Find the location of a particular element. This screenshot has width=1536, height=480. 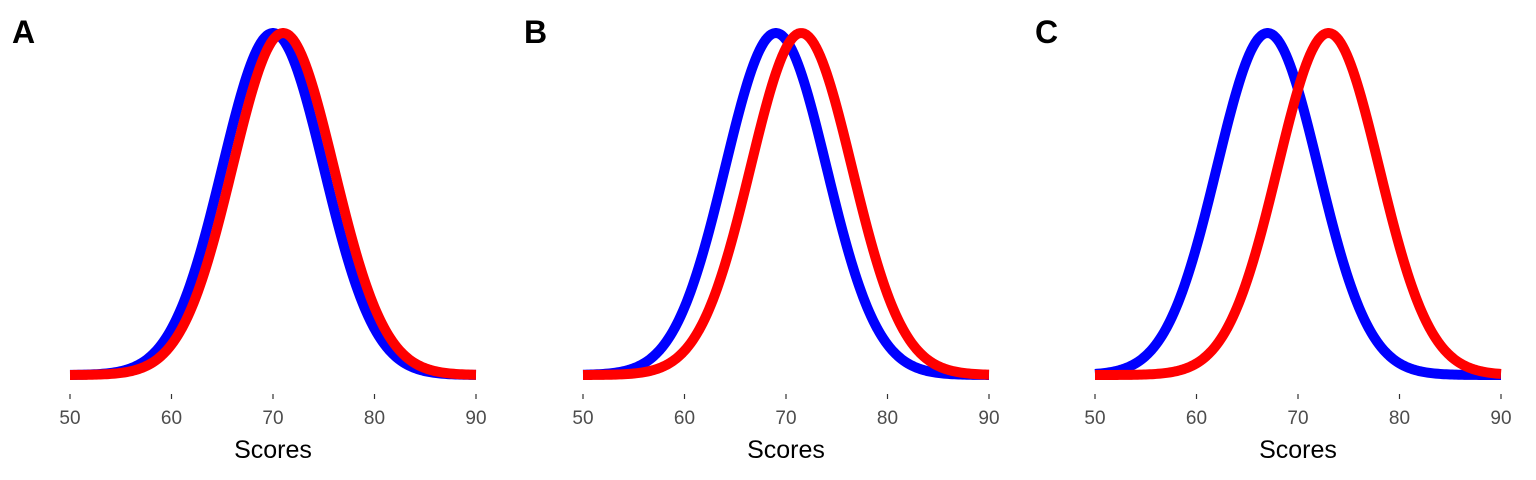

panel-b-x-tick-label-80: 80 is located at coordinates (887, 418).